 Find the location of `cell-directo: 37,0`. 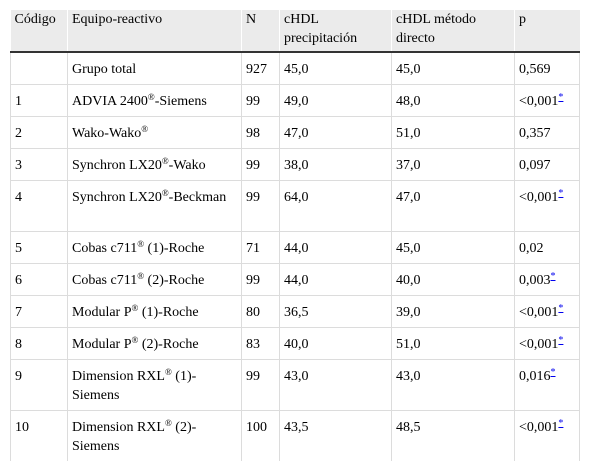

cell-directo: 37,0 is located at coordinates (453, 165).